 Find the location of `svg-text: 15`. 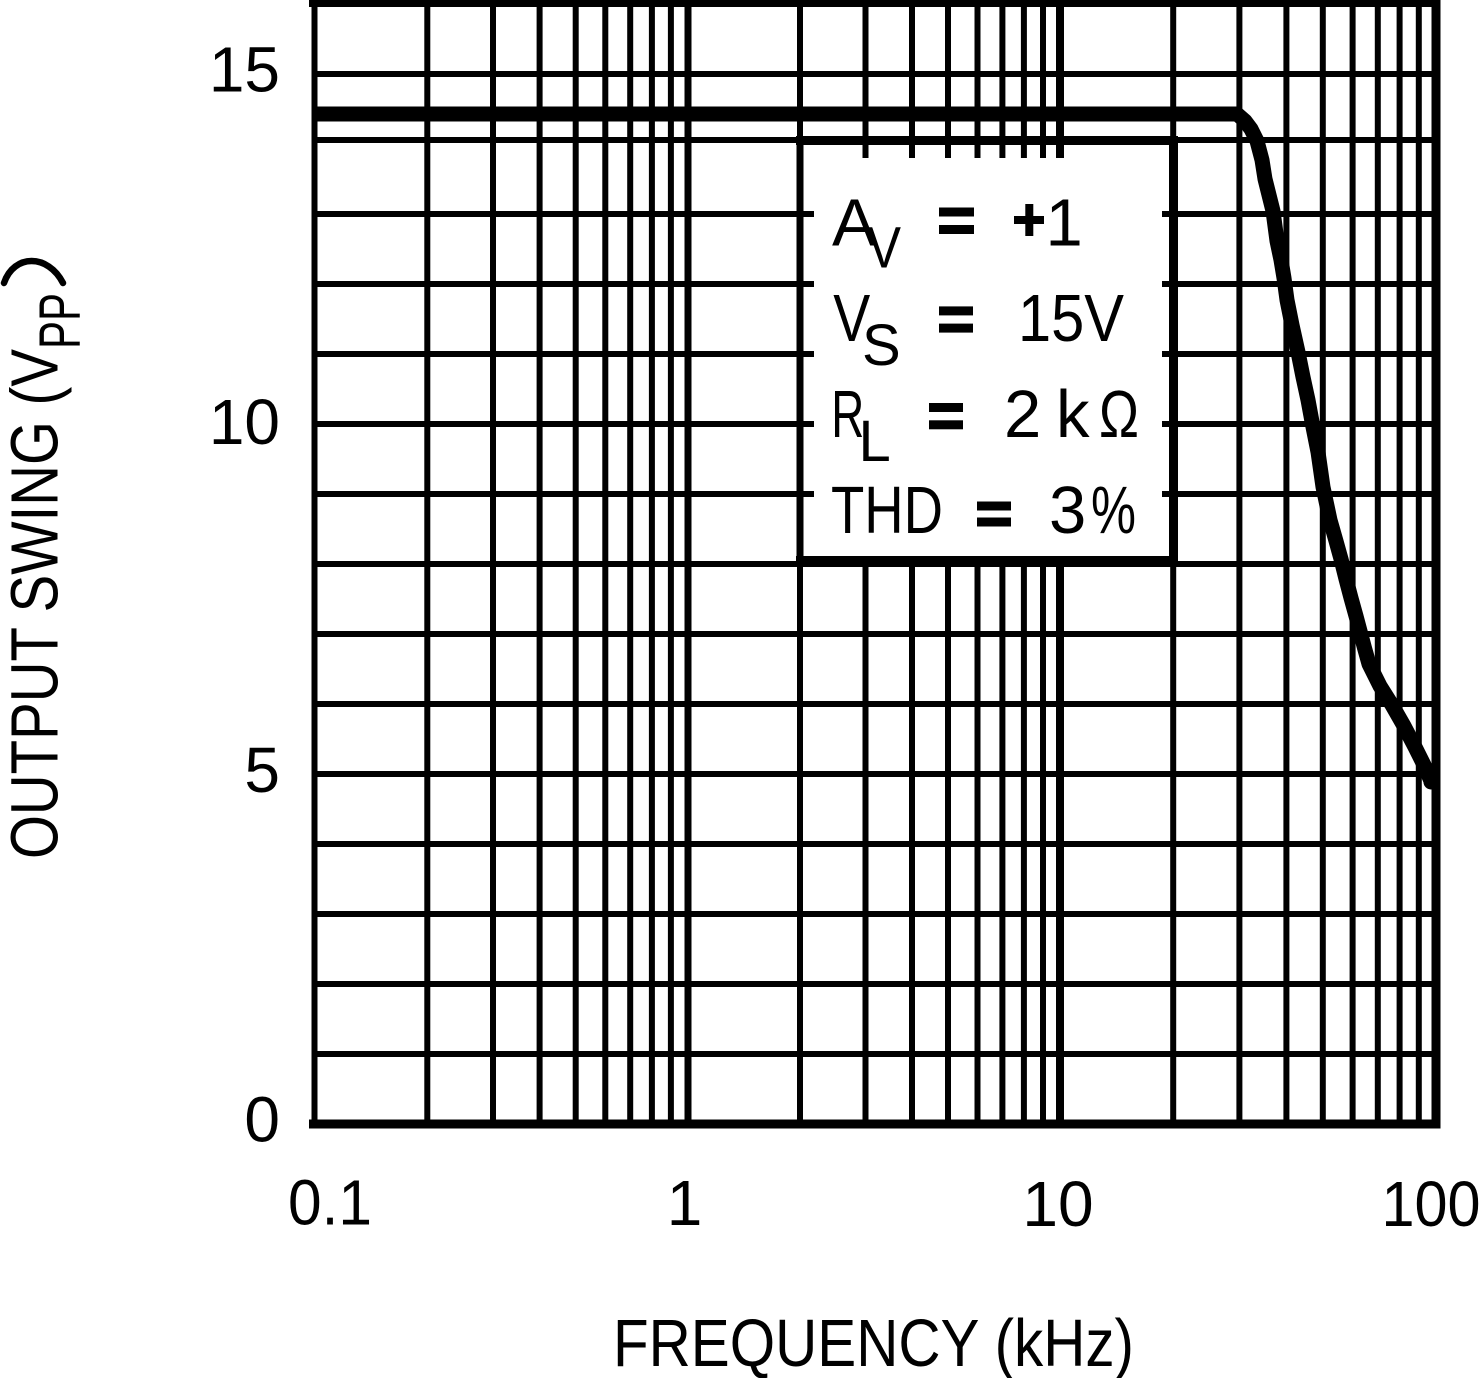

svg-text: 15 is located at coordinates (244, 70).